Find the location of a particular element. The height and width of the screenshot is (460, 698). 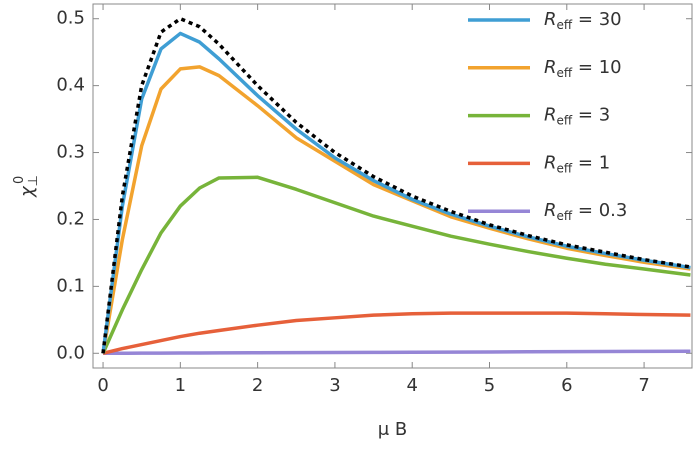

legend-label: Reff = 10 is located at coordinates (583, 68).